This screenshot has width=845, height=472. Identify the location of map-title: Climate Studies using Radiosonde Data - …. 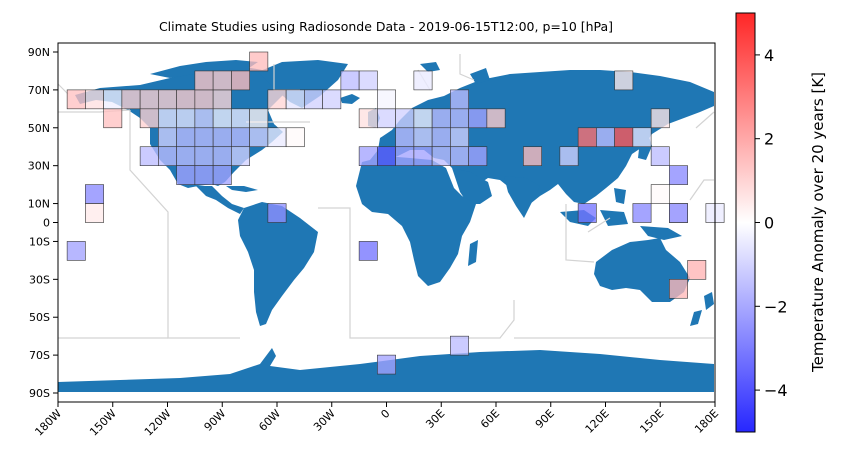
(386, 26).